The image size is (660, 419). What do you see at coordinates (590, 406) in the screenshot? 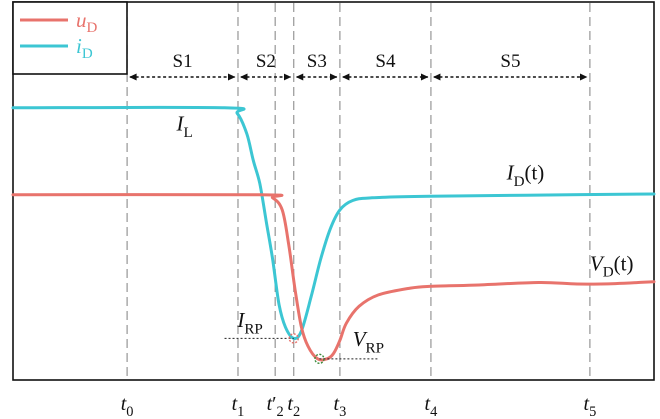
I see `tick-label-t5: t5` at bounding box center [590, 406].